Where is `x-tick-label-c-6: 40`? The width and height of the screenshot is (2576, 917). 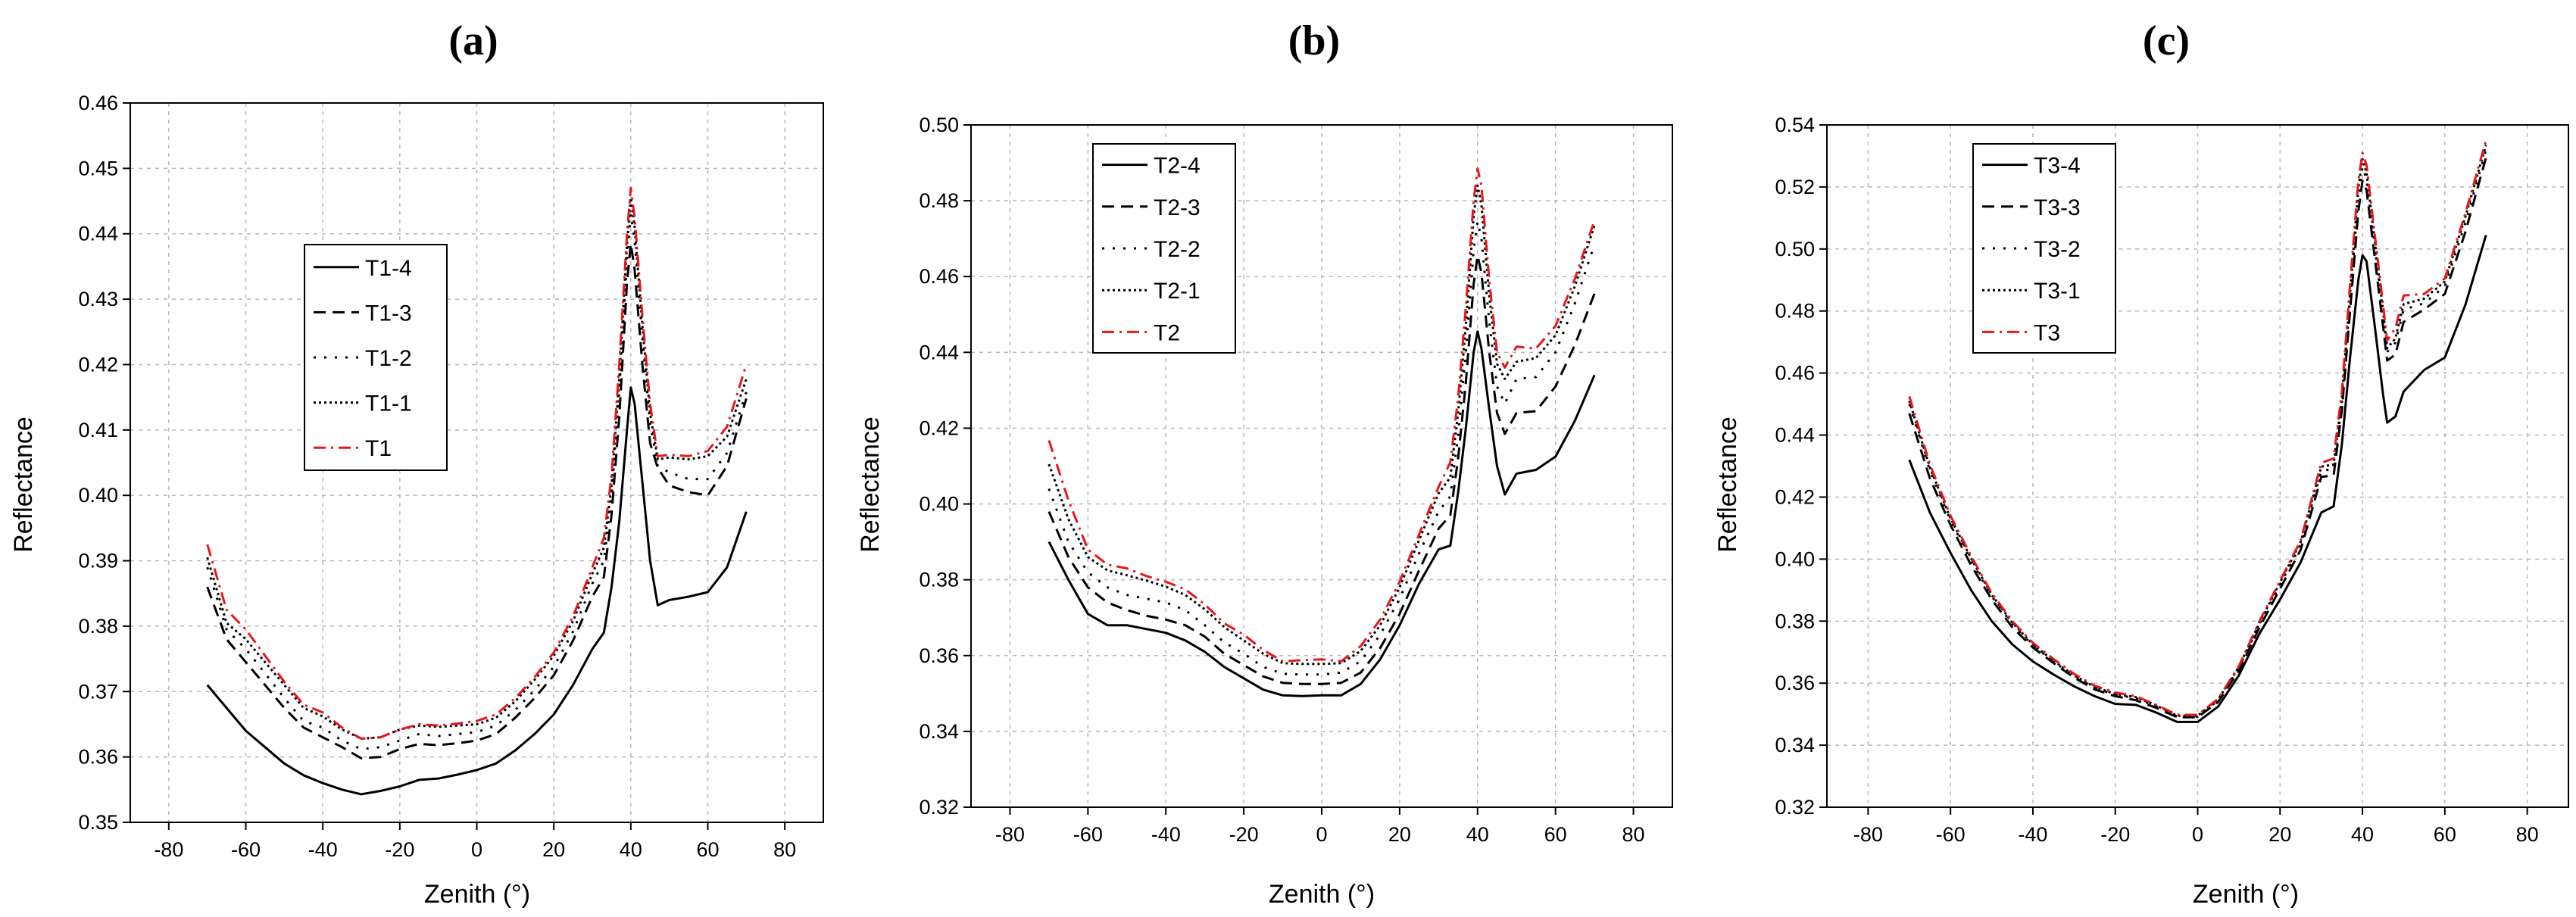
x-tick-label-c-6: 40 is located at coordinates (2363, 835).